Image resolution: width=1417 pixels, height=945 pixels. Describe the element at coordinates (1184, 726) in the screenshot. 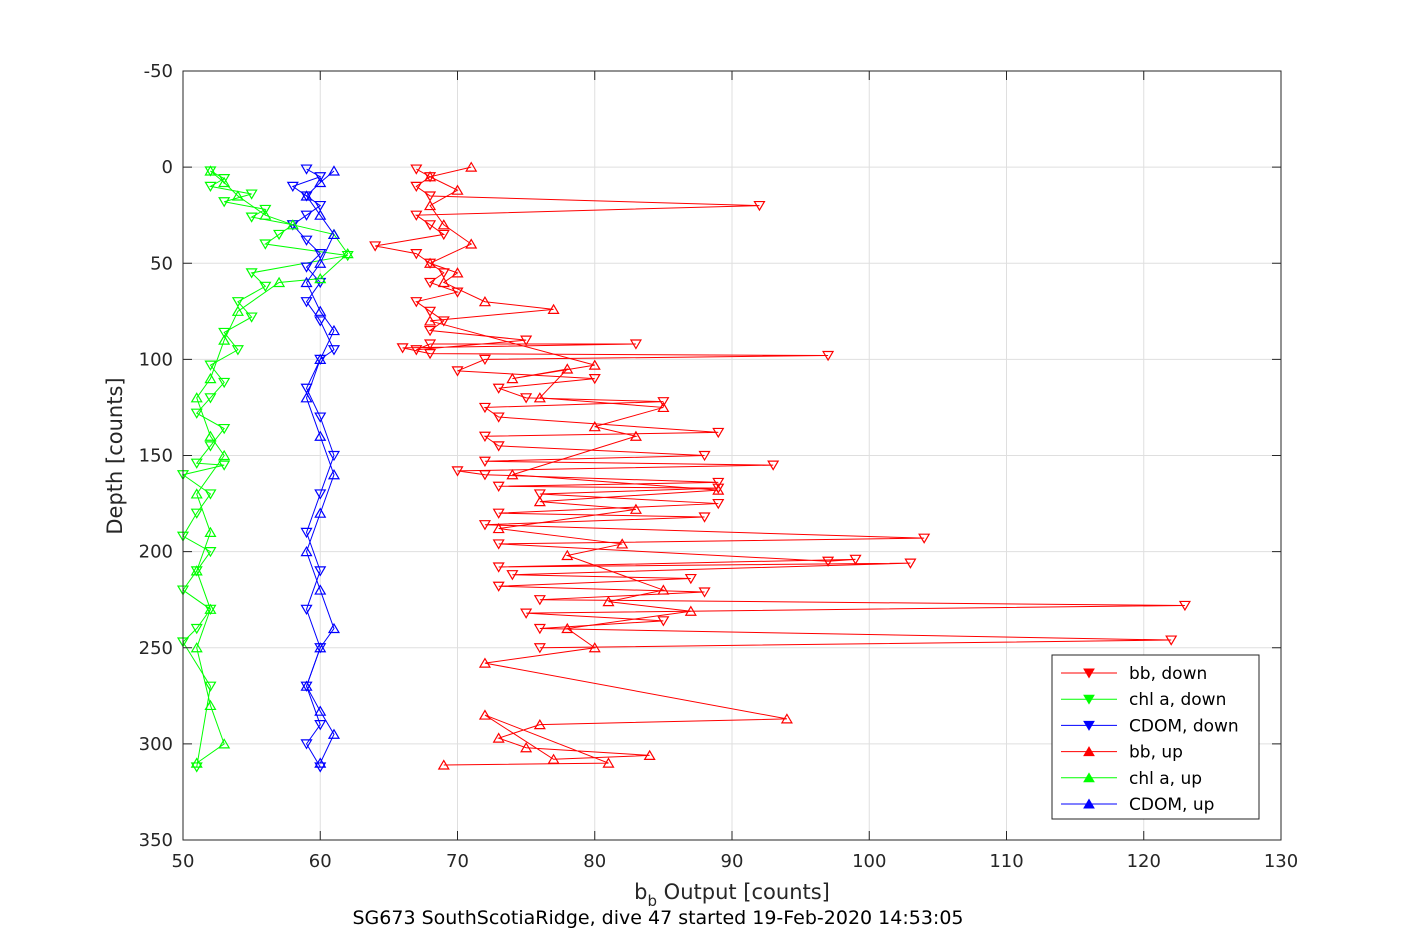

I see `legend-label: CDOM, down` at that location.